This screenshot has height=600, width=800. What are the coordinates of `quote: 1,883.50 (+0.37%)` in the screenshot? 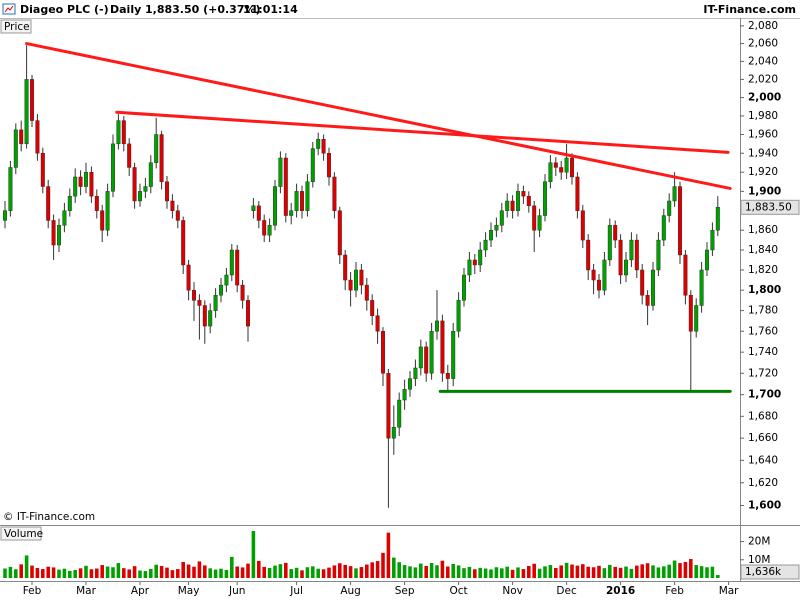 It's located at (203, 9).